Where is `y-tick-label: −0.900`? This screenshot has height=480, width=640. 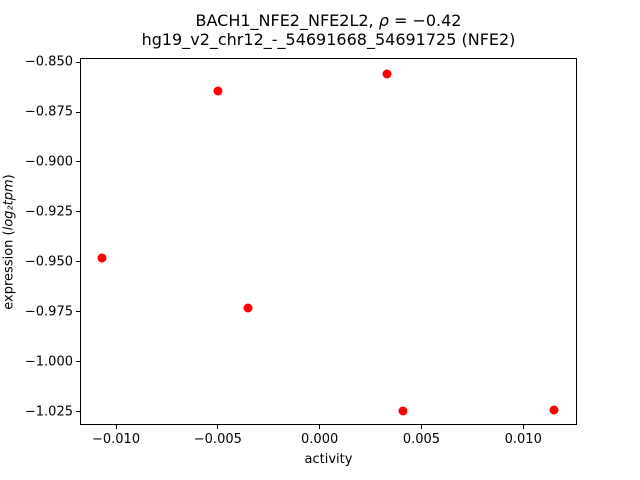 y-tick-label: −0.900 is located at coordinates (48, 162).